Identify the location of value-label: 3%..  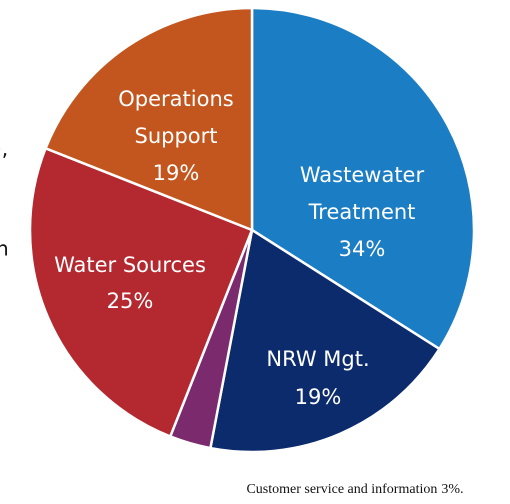
(452, 489).